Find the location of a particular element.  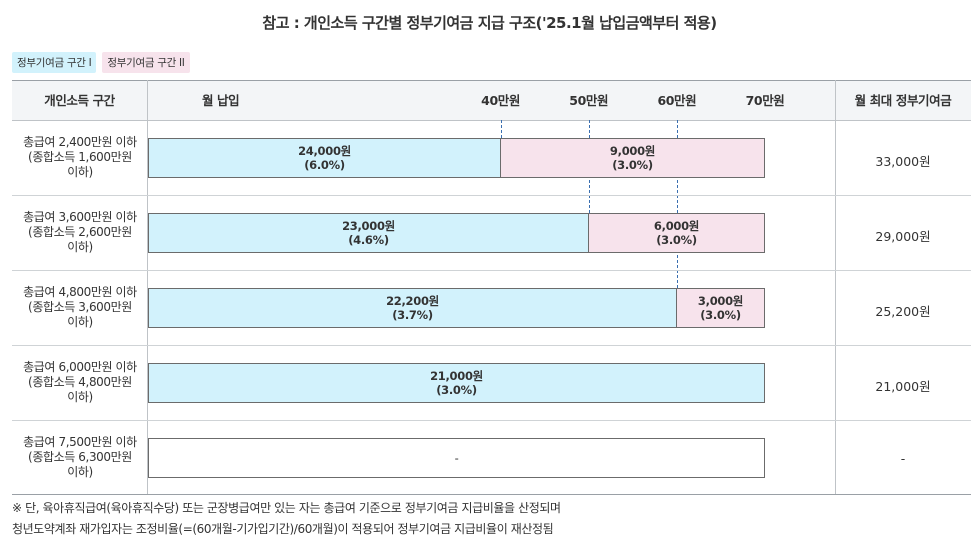

header-top-border is located at coordinates (491, 80).